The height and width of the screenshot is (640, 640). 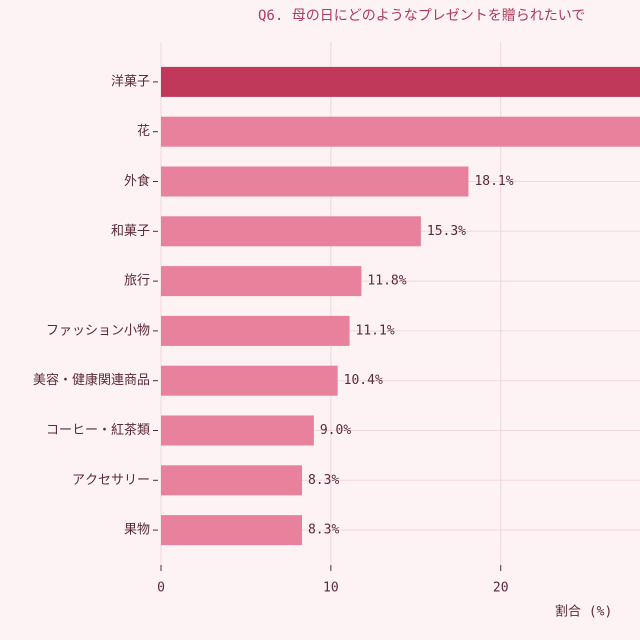 What do you see at coordinates (130, 231) in the screenshot?
I see `y-tick-label: 和菓子` at bounding box center [130, 231].